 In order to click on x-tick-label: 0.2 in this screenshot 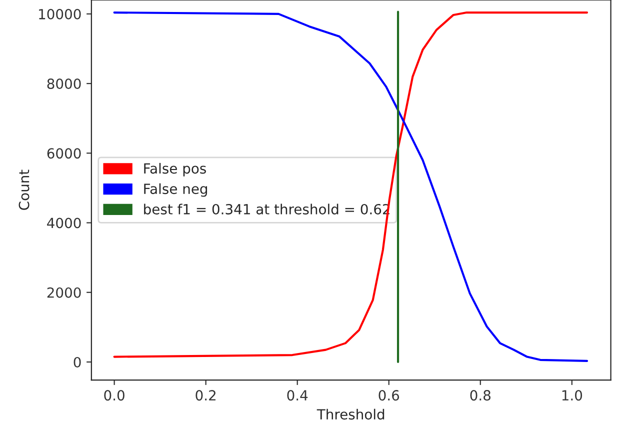, I will do `click(206, 395)`.